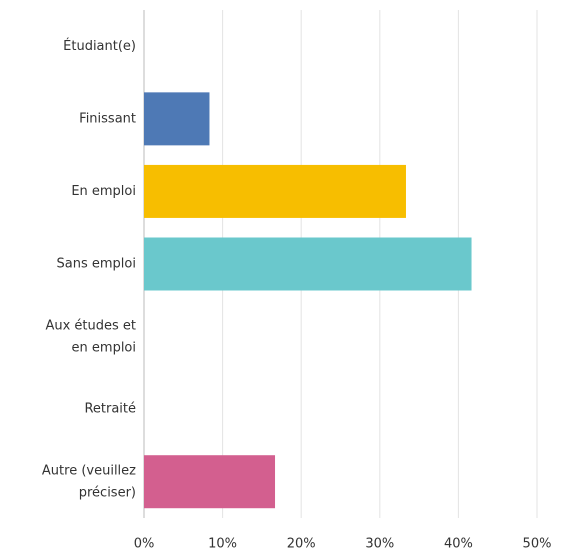 The image size is (562, 553). I want to click on y-tick-label: Étudiant(e), so click(99, 46).